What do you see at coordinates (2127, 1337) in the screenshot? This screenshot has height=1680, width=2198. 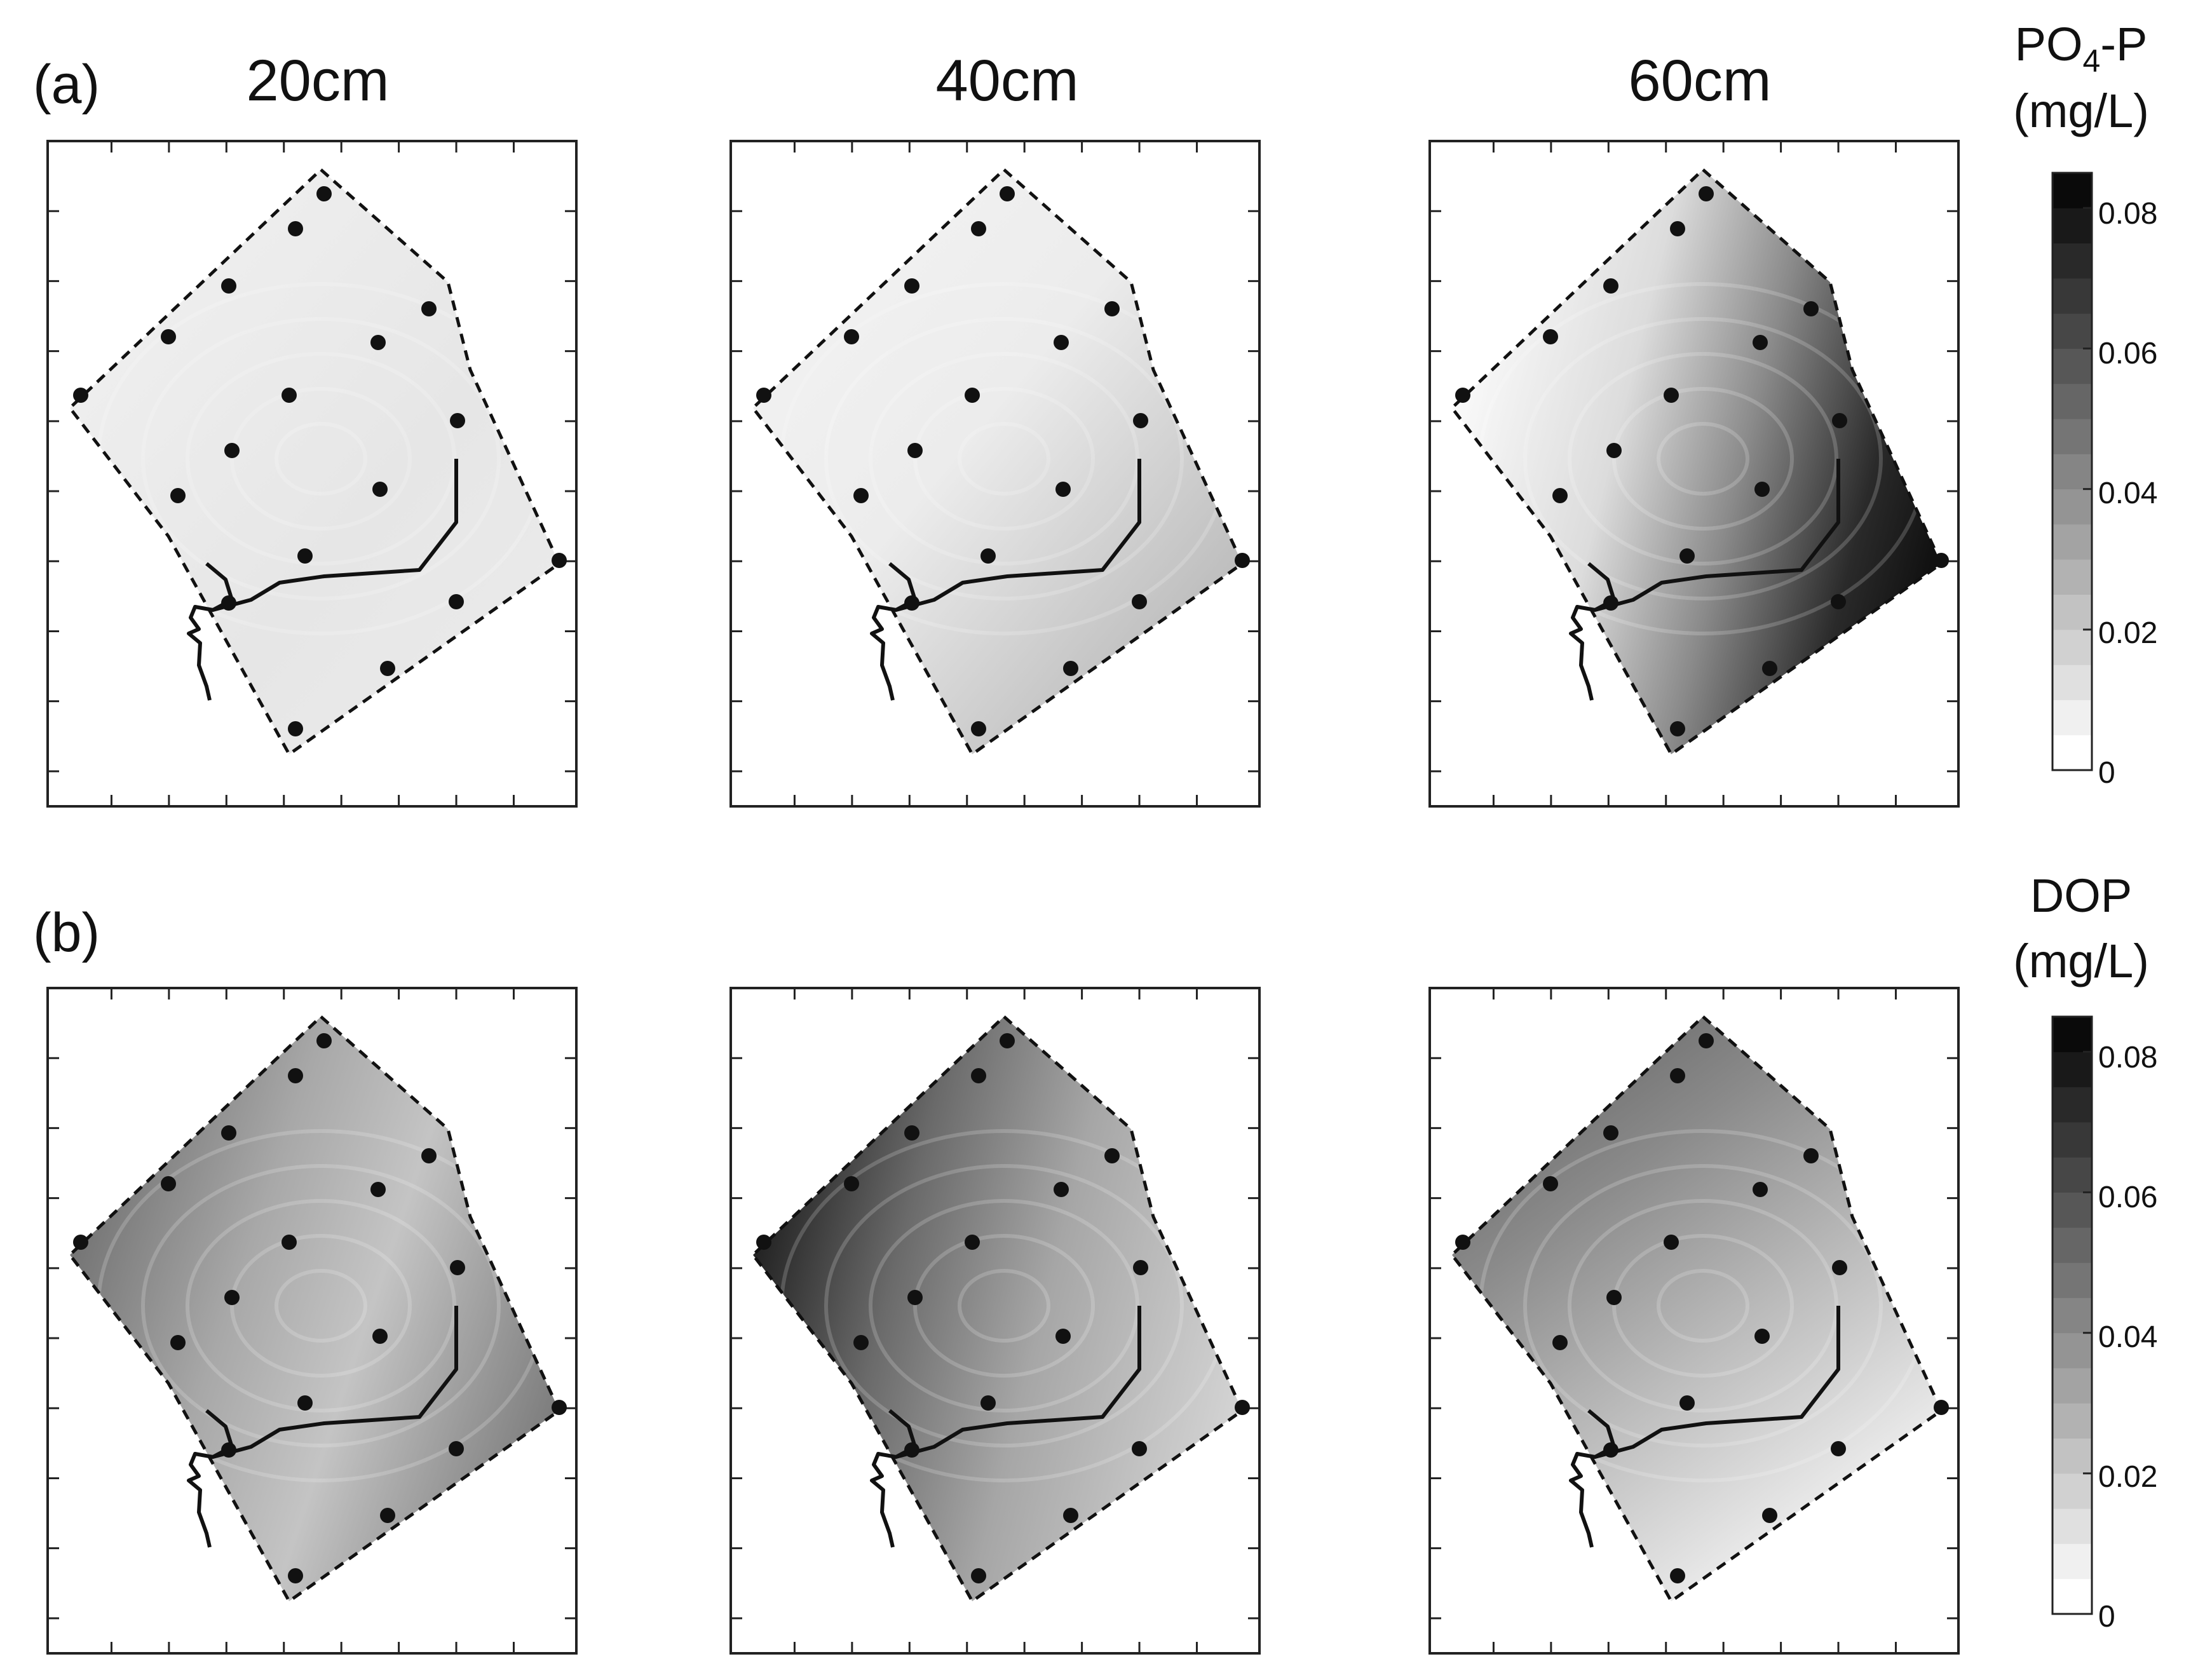 I see `colorbar-dop-tick: 0.04` at bounding box center [2127, 1337].